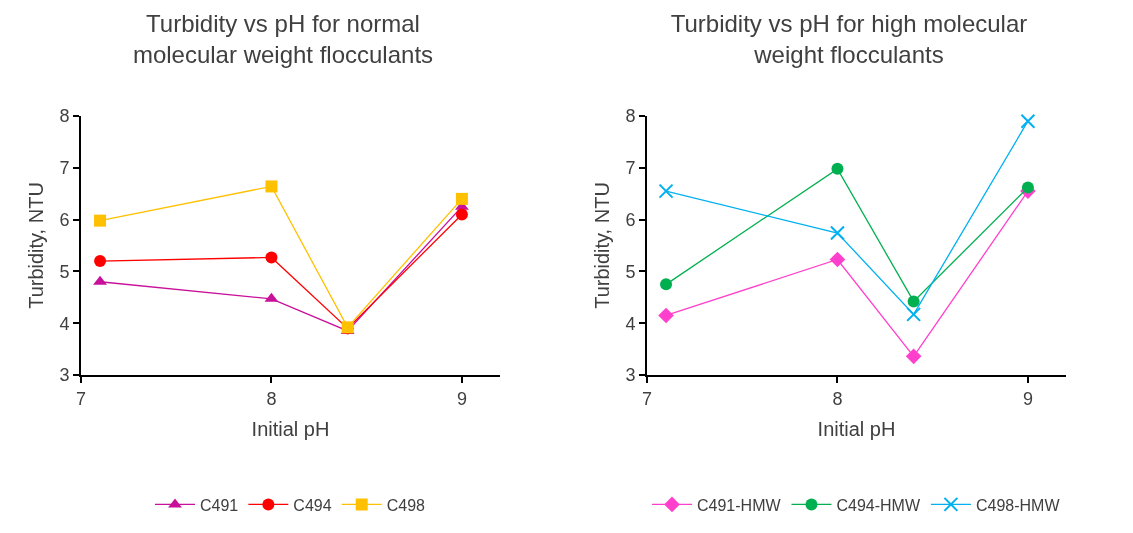 Image resolution: width=1133 pixels, height=533 pixels. What do you see at coordinates (878, 505) in the screenshot?
I see `legend-label: C494-HMW` at bounding box center [878, 505].